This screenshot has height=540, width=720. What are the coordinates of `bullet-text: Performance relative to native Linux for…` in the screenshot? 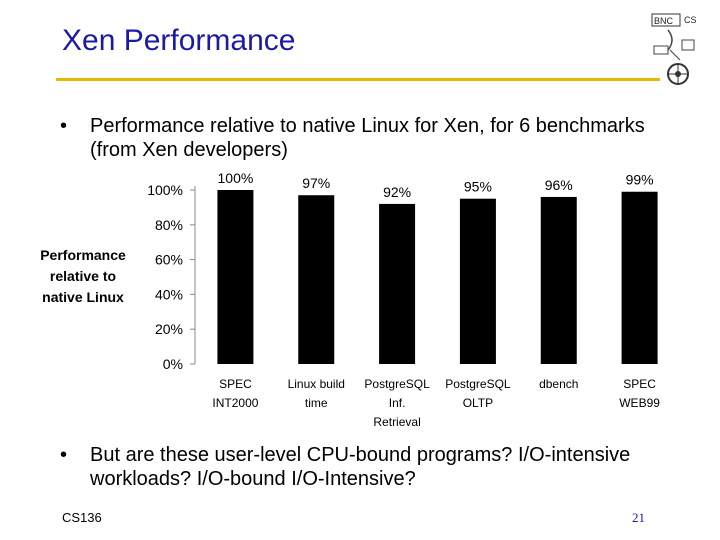 It's located at (367, 138).